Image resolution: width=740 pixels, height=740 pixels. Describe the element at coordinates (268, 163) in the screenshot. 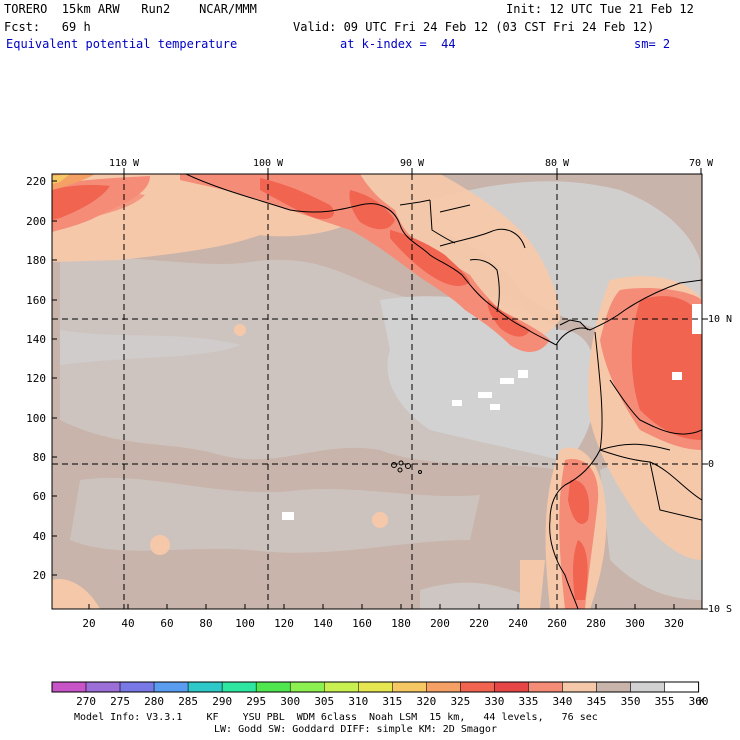

I see `lon-label: 100 W` at that location.